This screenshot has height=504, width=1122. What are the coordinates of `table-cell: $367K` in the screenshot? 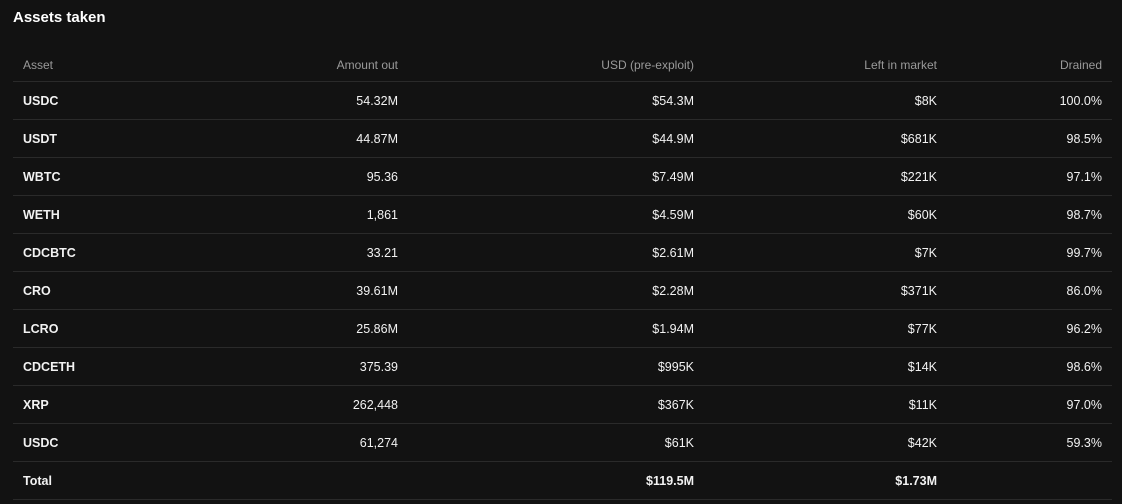 It's located at (675, 404).